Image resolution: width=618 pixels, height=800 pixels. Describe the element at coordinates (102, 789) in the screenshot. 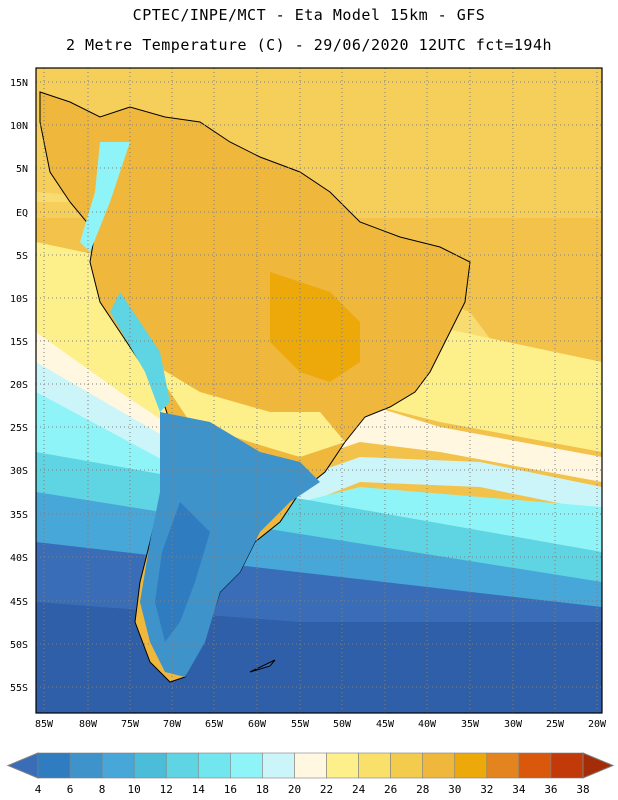

I see `colorbar-label: 8` at that location.